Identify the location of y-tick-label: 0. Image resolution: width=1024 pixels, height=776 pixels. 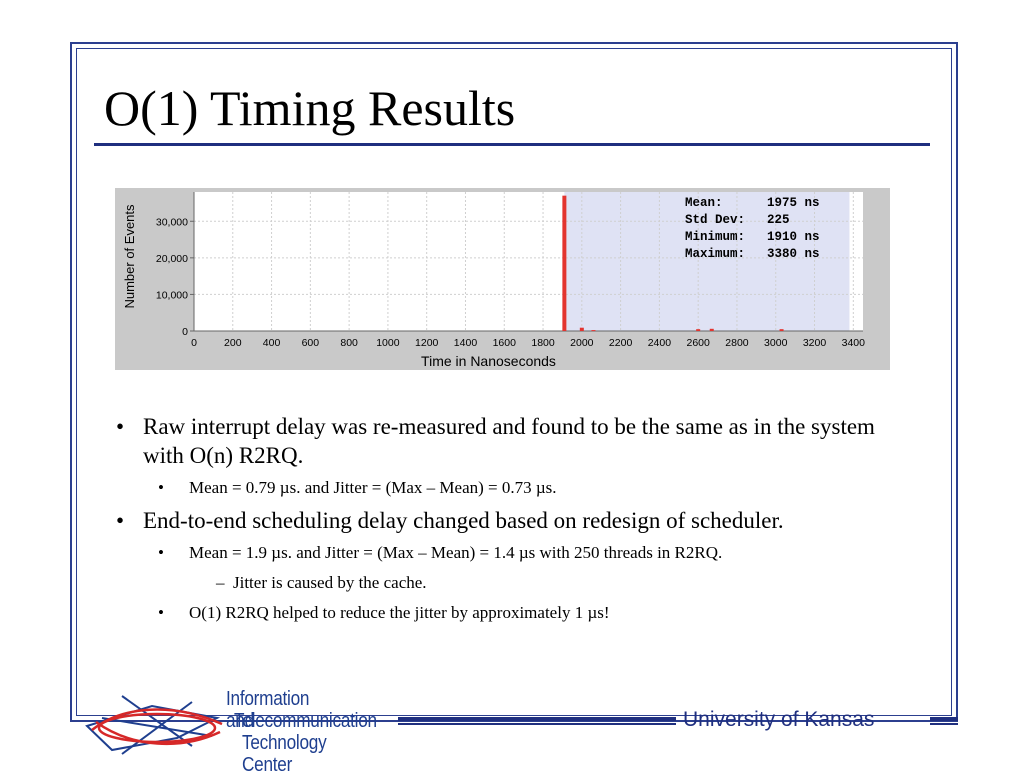
(185, 332).